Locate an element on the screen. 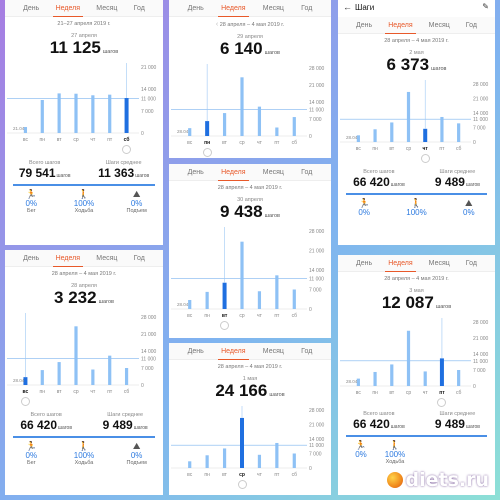  running-icon: 🏃 is located at coordinates (31, 194).